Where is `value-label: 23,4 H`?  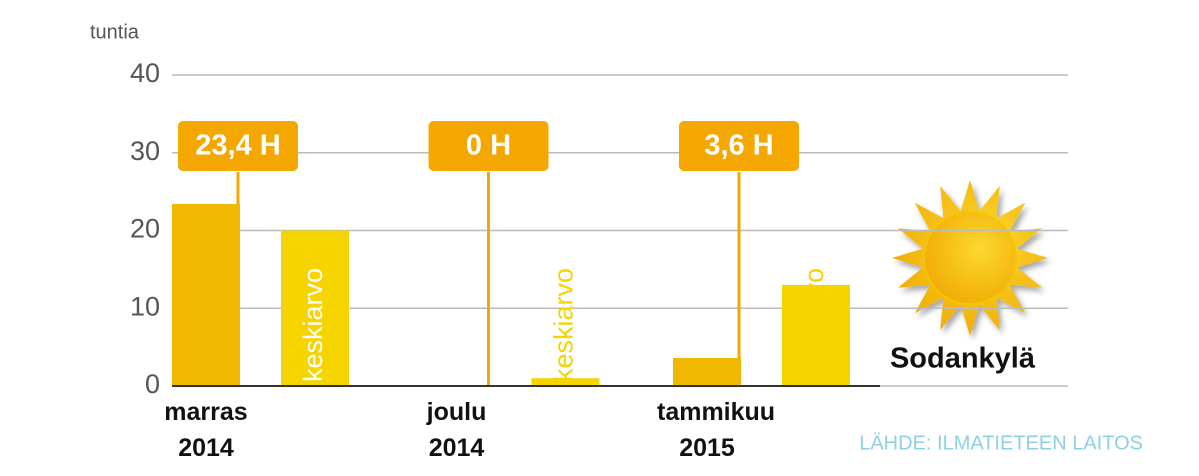 value-label: 23,4 H is located at coordinates (237, 146).